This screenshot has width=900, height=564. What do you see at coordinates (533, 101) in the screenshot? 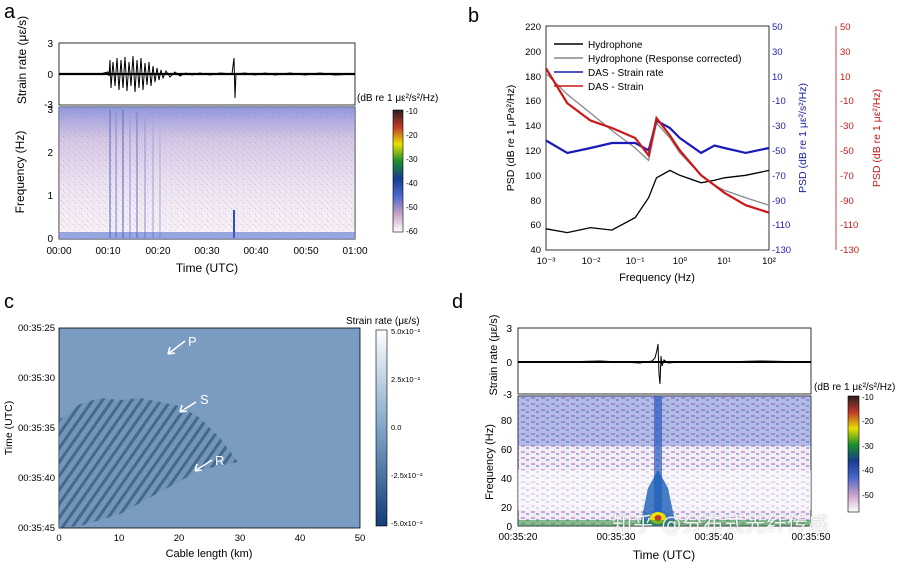
I see `b-ltick: 160` at bounding box center [533, 101].